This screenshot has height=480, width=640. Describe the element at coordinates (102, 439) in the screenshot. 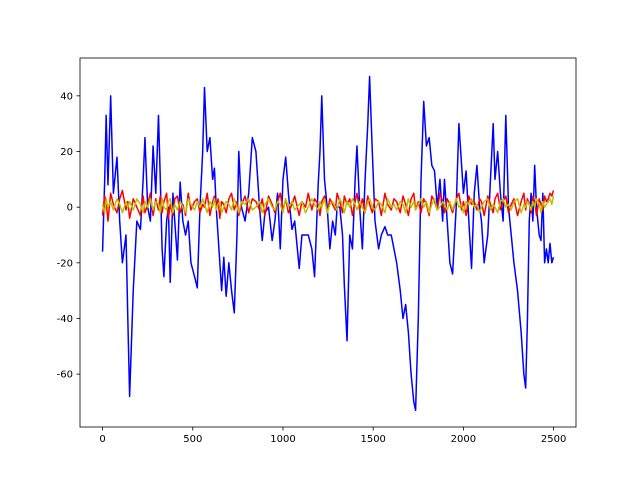

I see `x-tick-label: 0` at that location.